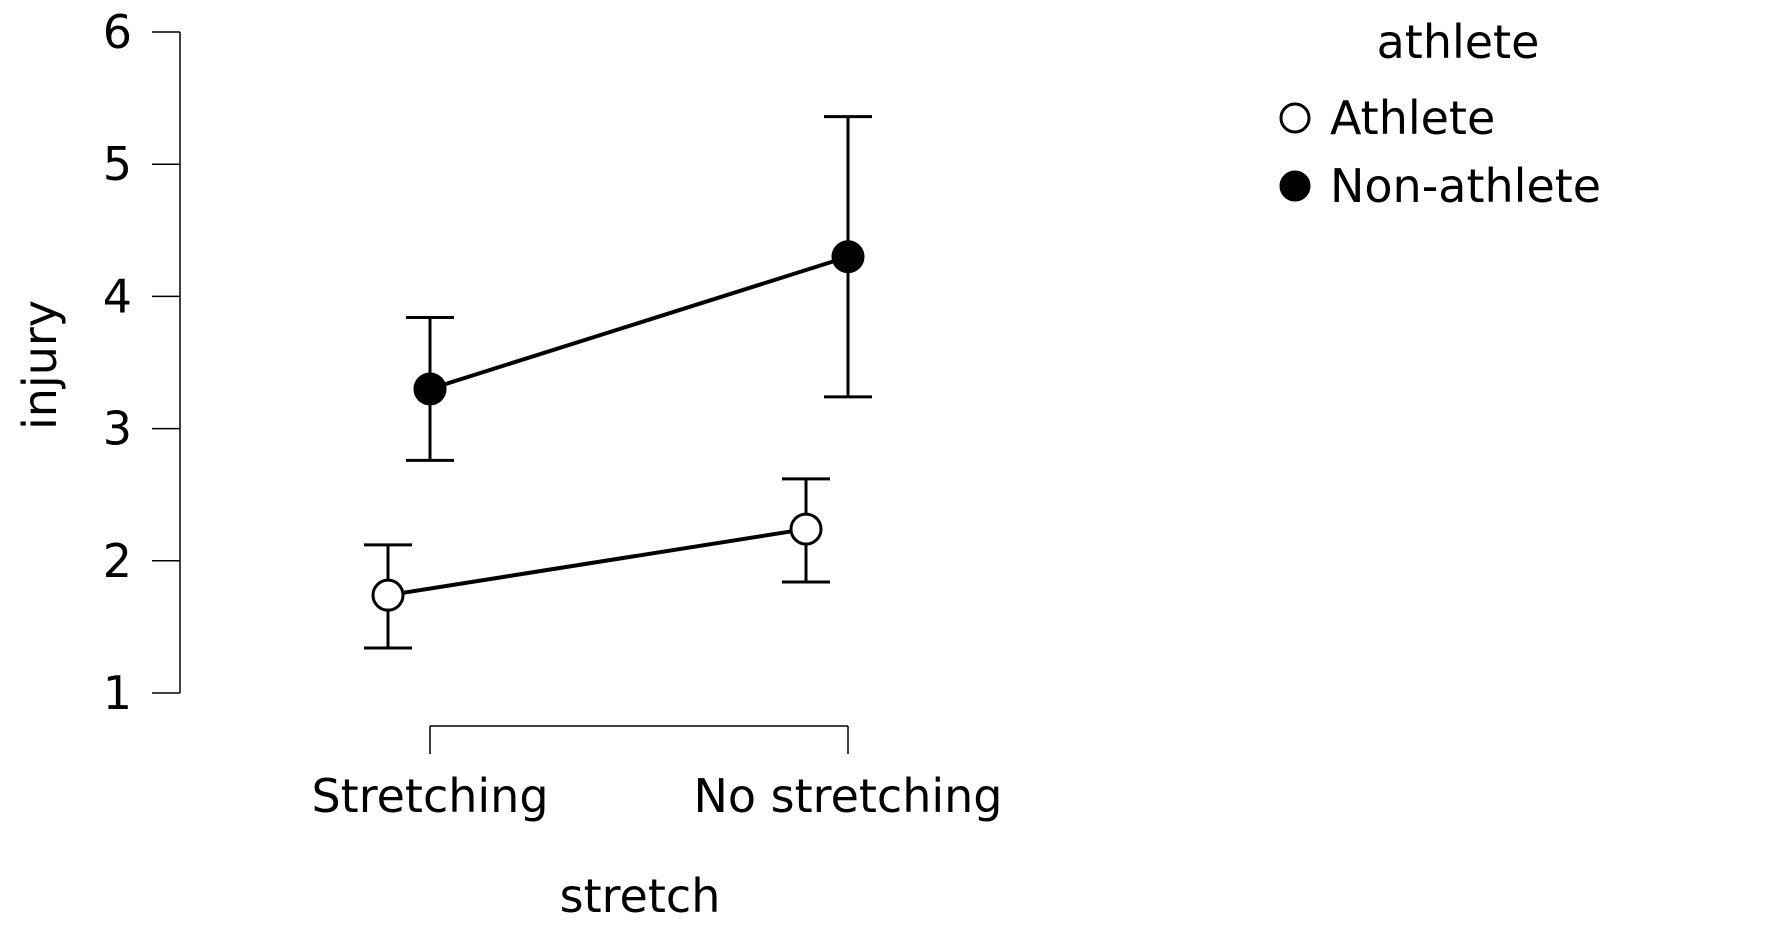 The height and width of the screenshot is (934, 1775). Describe the element at coordinates (142, 362) in the screenshot. I see `y-axis: 1 2 3 4 5 6` at that location.